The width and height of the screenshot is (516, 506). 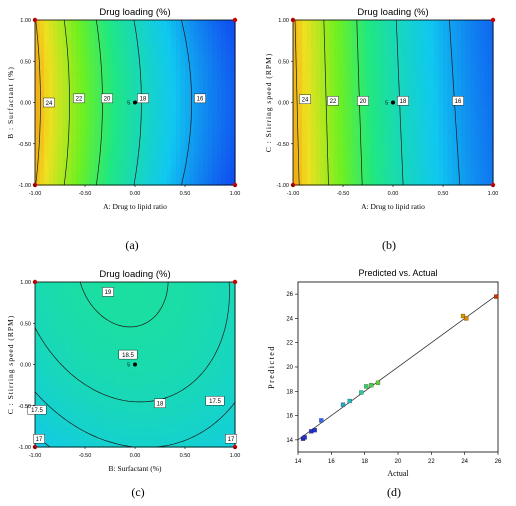 What do you see at coordinates (200, 98) in the screenshot?
I see `contour-label-box` at bounding box center [200, 98].